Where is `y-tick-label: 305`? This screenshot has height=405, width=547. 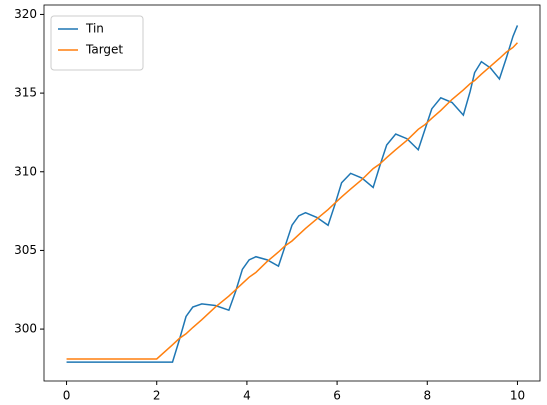
y-tick-label: 305 is located at coordinates (25, 250).